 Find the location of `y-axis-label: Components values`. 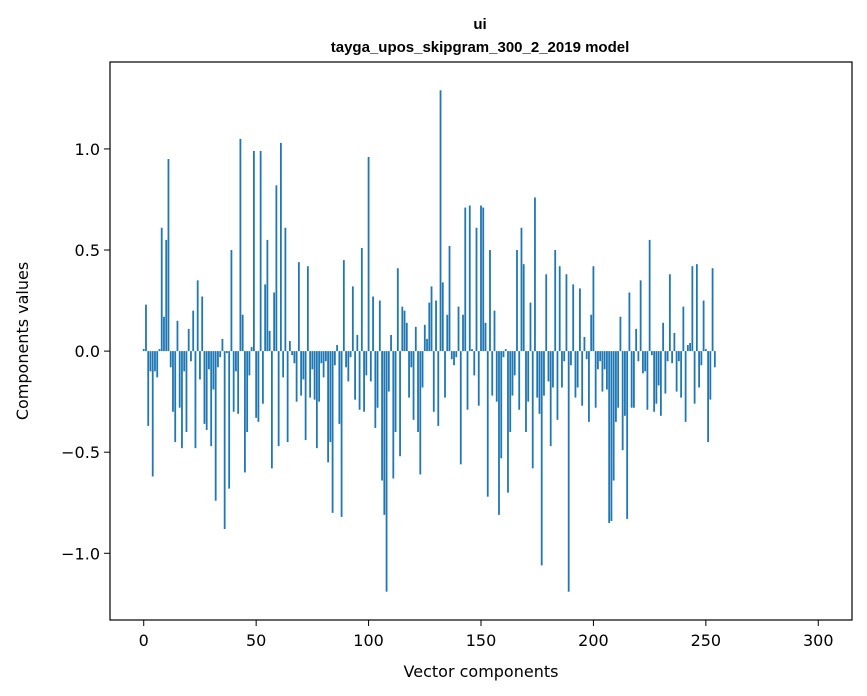

y-axis-label: Components values is located at coordinates (22, 341).